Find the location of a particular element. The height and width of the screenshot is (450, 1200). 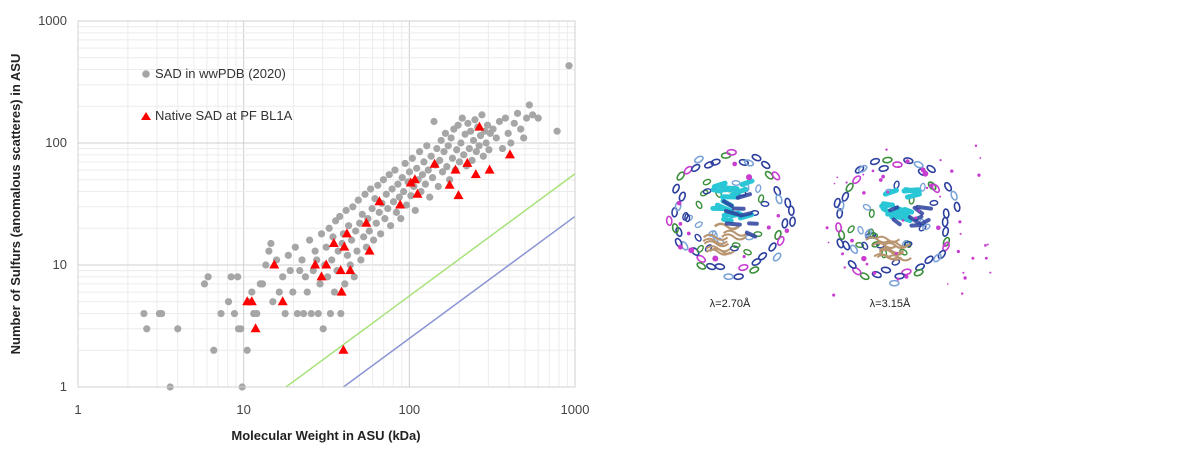

beta-strand is located at coordinates (891, 250).